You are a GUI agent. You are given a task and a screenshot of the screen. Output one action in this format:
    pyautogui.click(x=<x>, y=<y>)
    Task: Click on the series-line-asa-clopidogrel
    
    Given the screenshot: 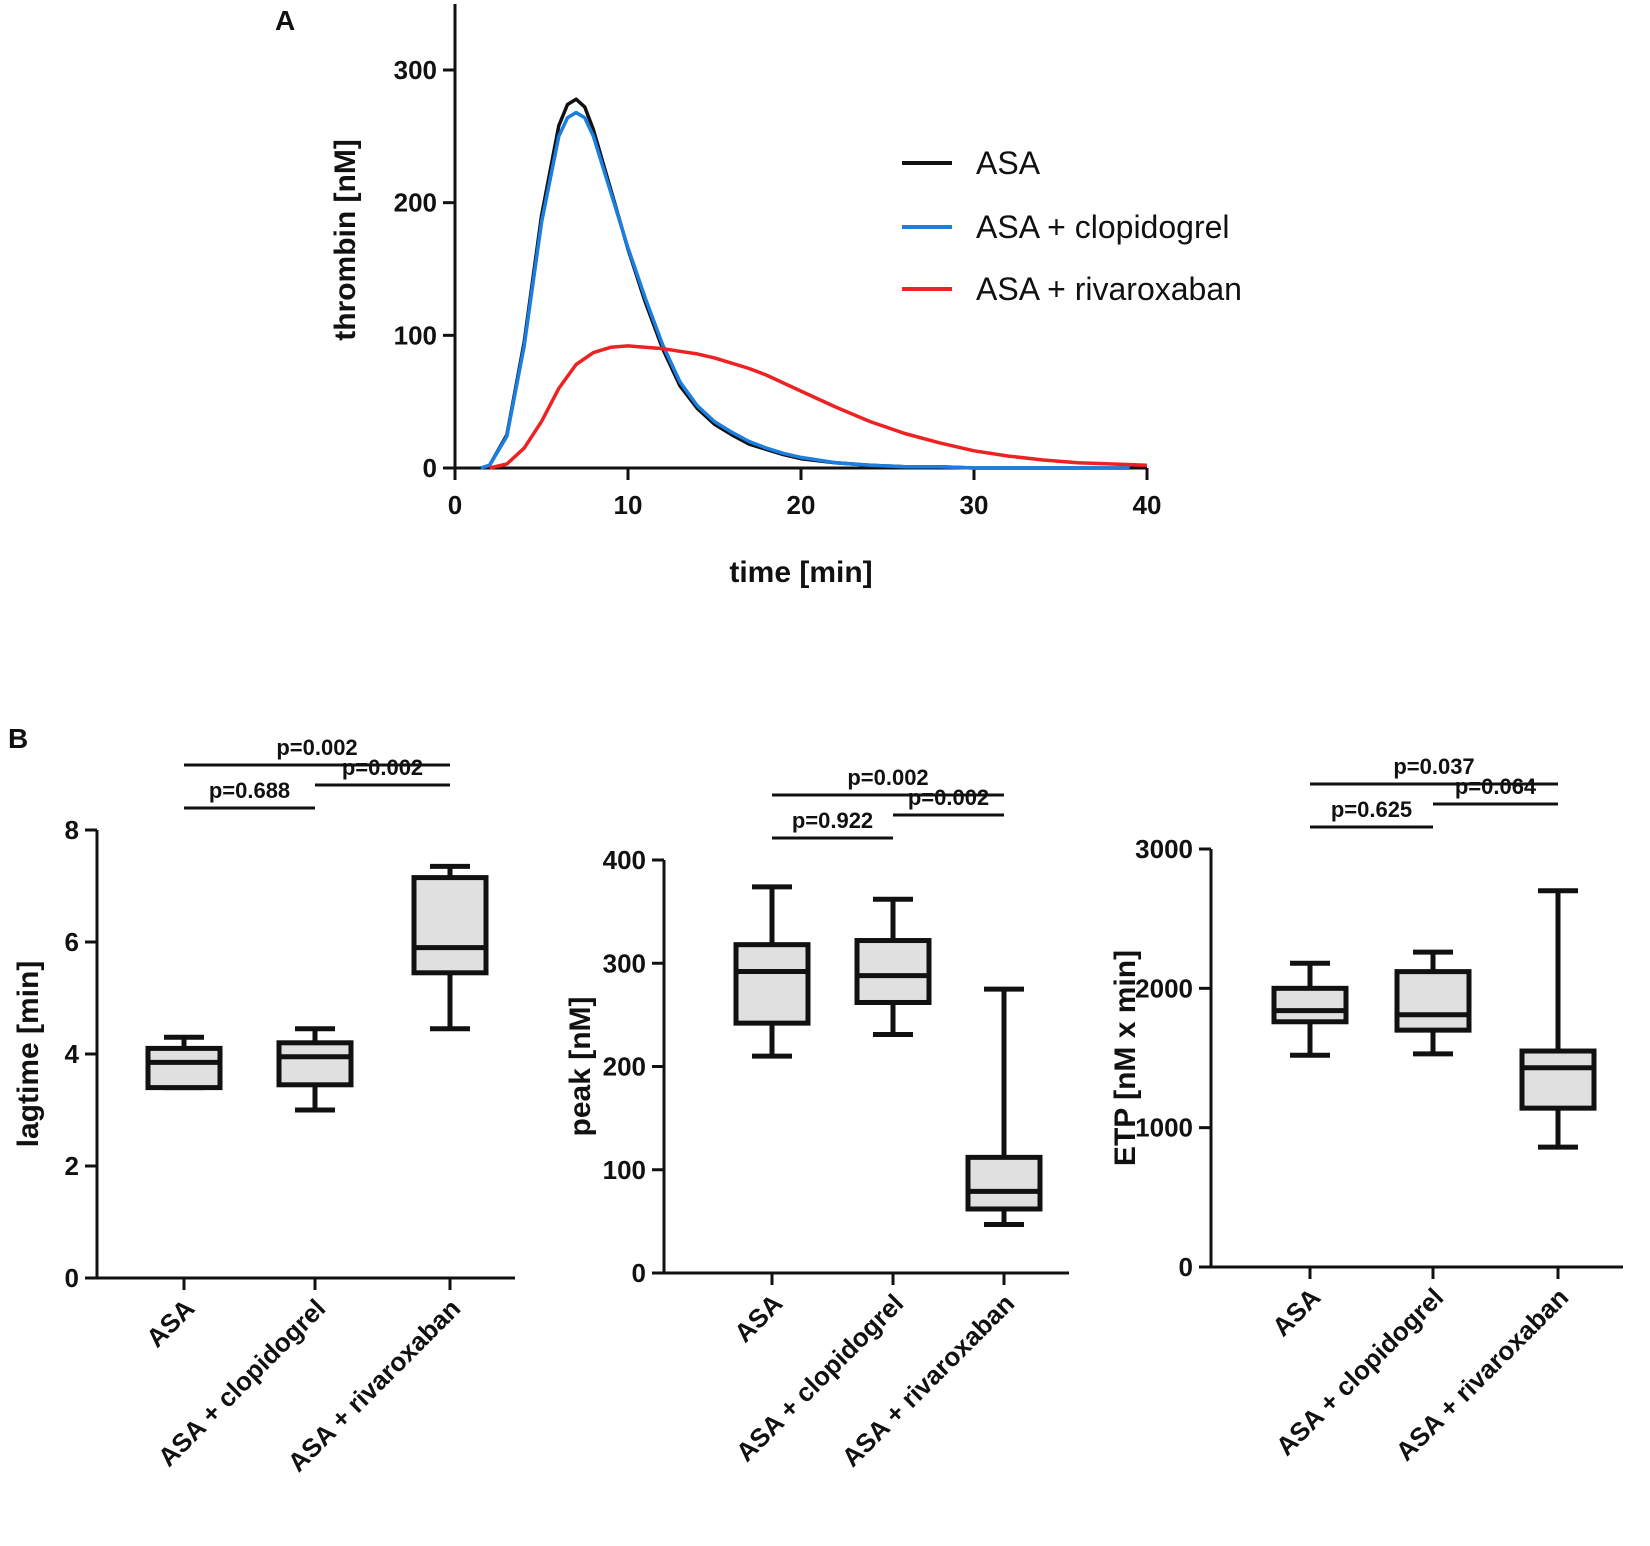 What is the action you would take?
    pyautogui.click(x=805, y=290)
    